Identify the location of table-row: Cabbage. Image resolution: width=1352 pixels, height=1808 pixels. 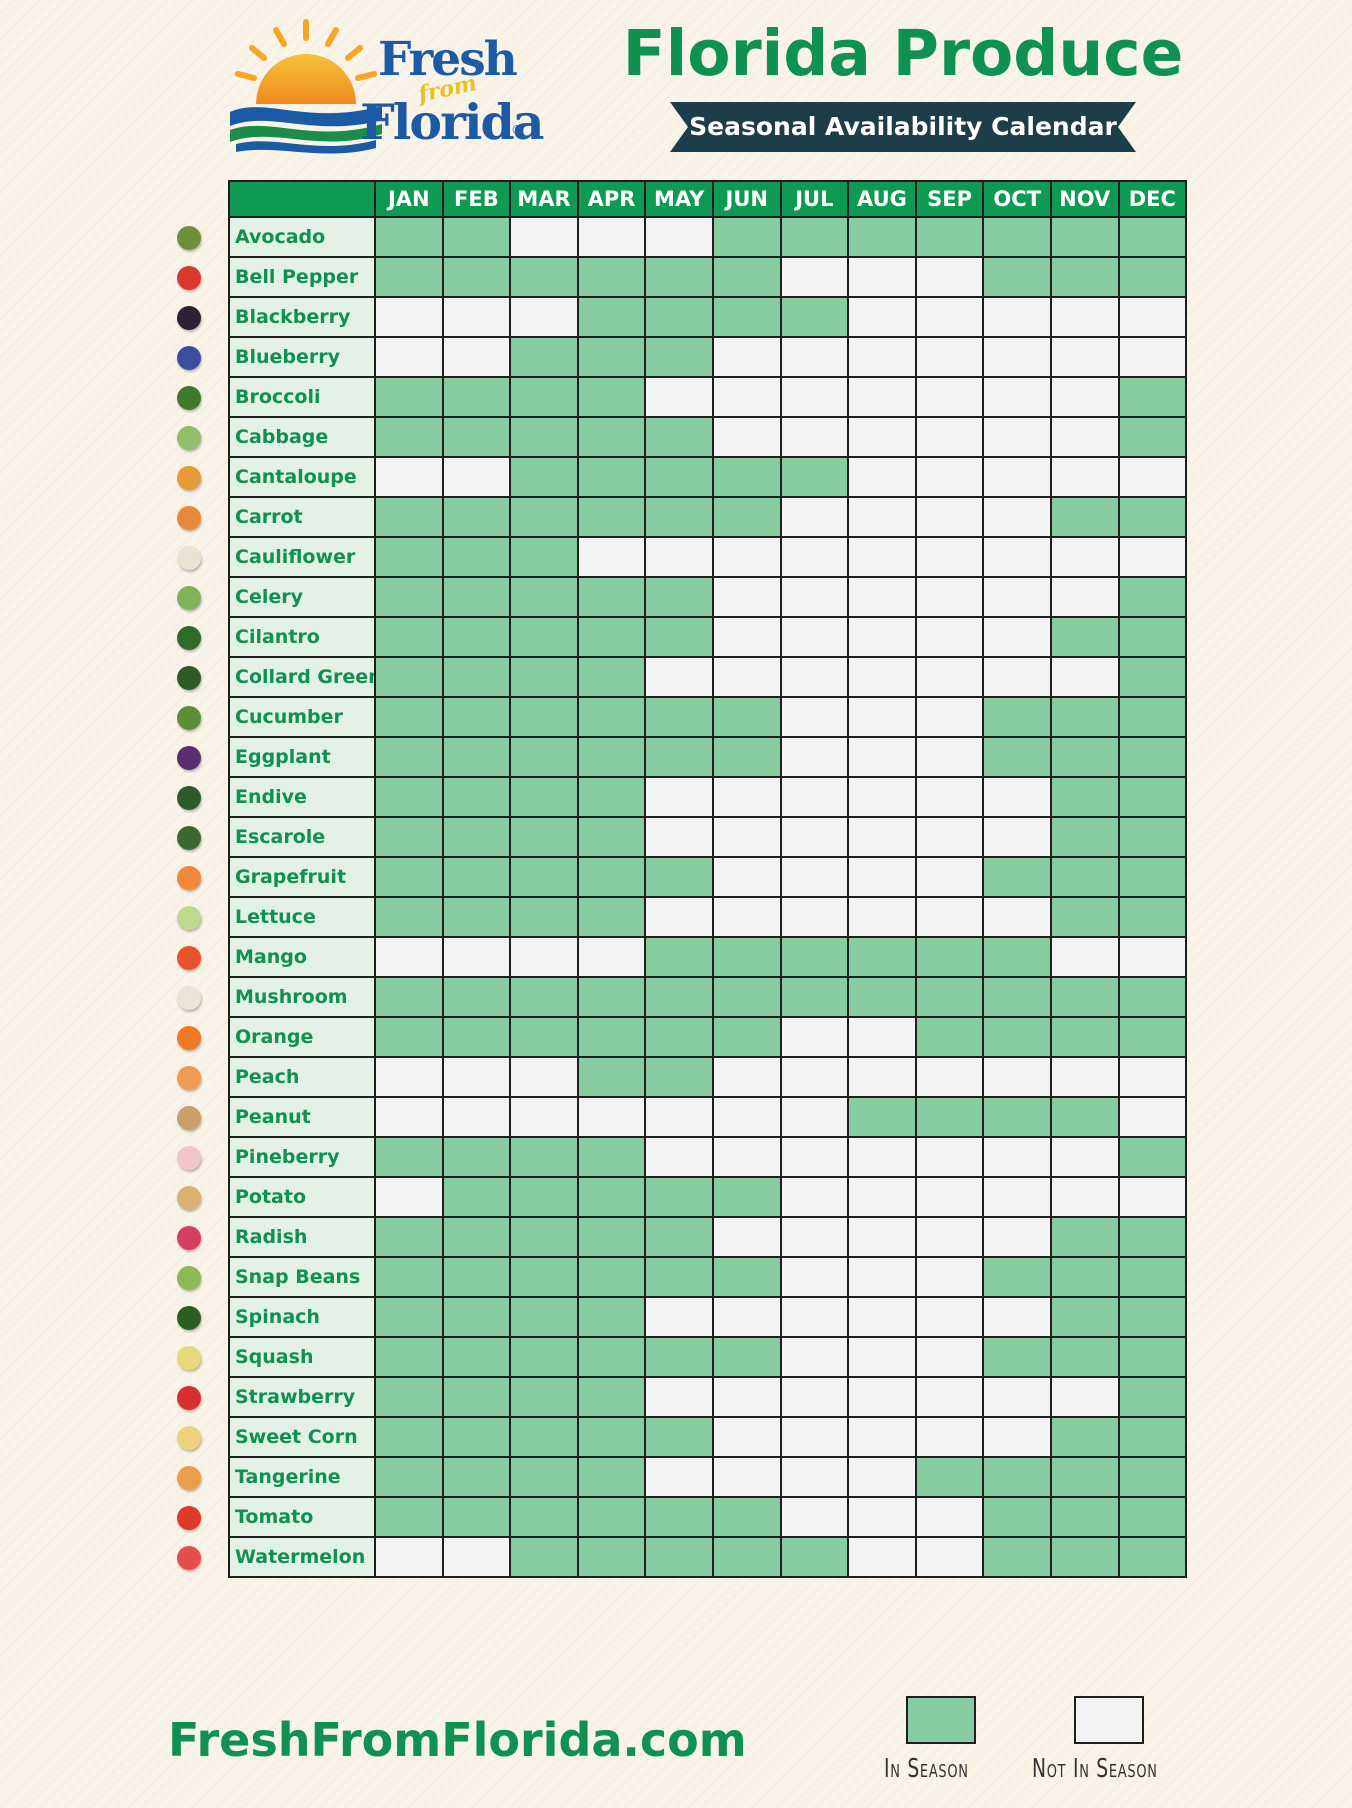
(708, 437).